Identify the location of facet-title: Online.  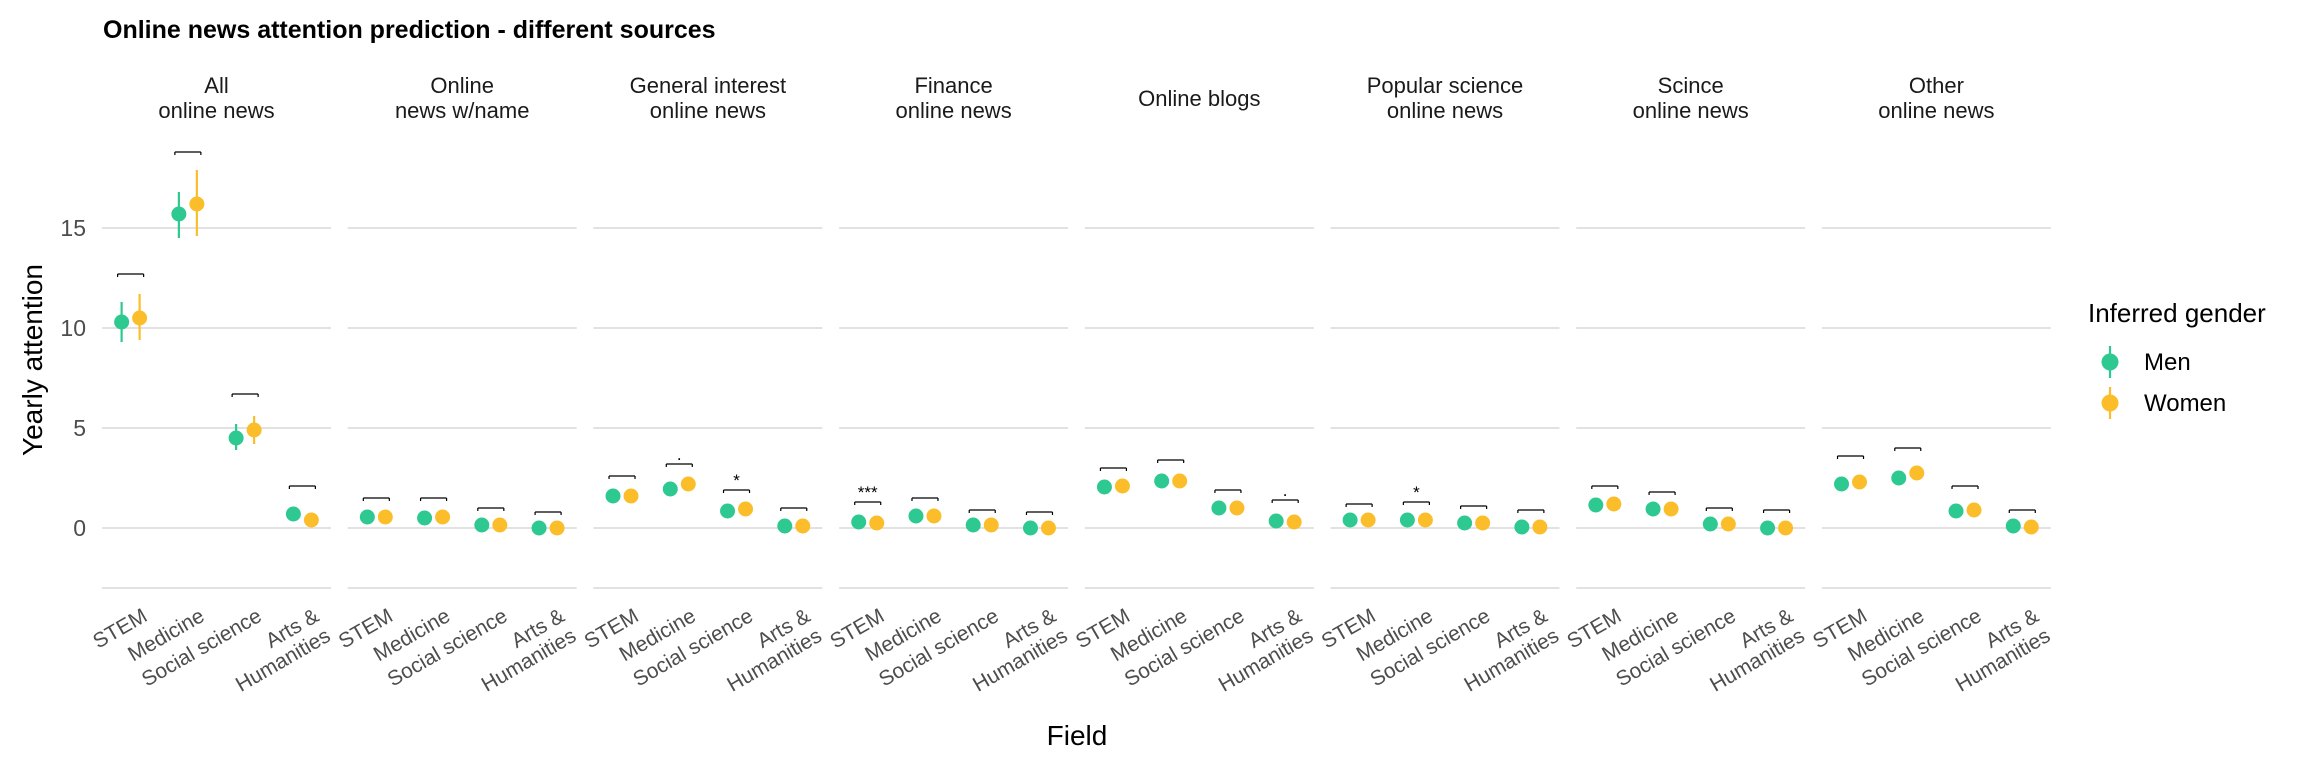
(462, 85).